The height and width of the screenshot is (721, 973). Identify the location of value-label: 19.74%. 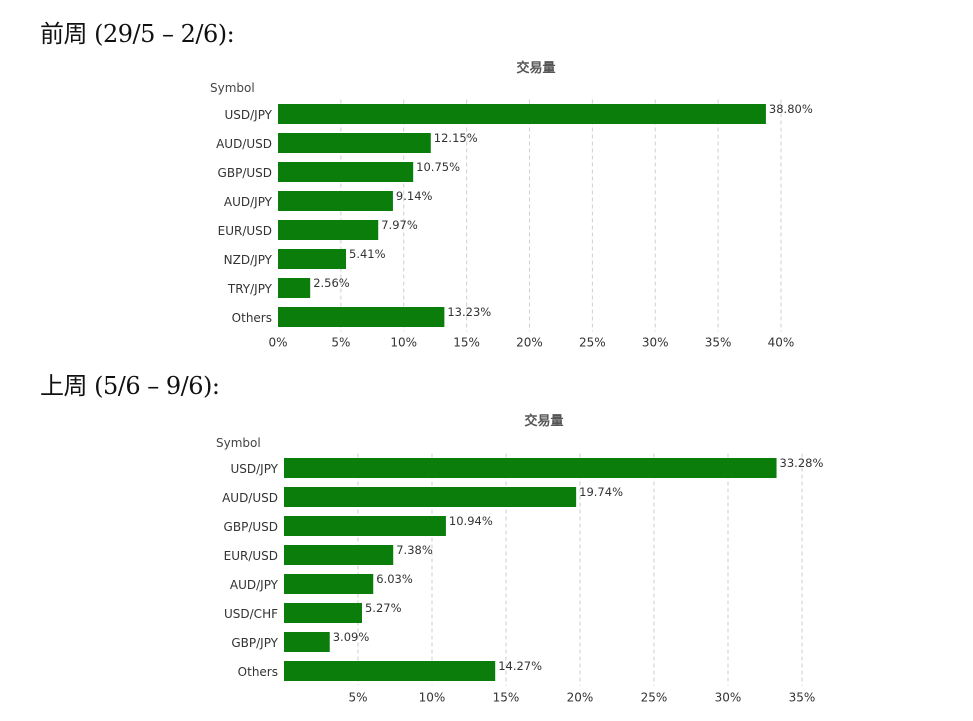
(601, 492).